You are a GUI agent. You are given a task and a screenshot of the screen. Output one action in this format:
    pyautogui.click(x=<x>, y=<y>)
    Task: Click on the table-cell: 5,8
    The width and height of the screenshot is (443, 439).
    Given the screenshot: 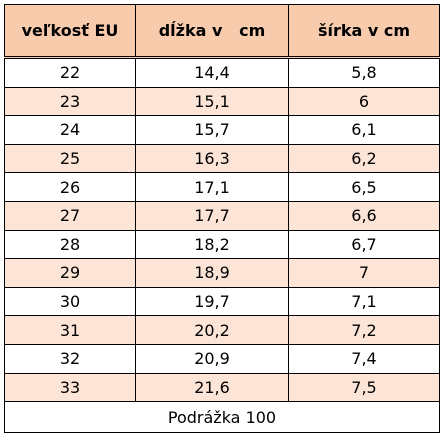 What is the action you would take?
    pyautogui.click(x=364, y=72)
    